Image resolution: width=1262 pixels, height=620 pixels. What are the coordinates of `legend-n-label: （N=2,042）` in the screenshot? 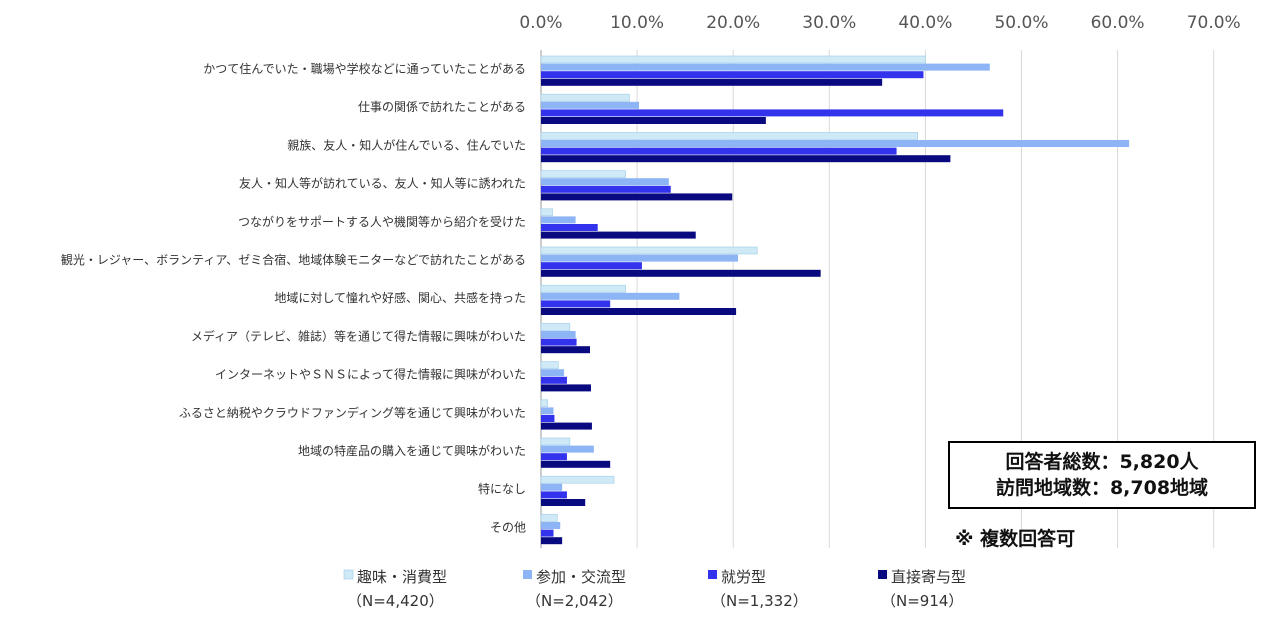 It's located at (574, 601).